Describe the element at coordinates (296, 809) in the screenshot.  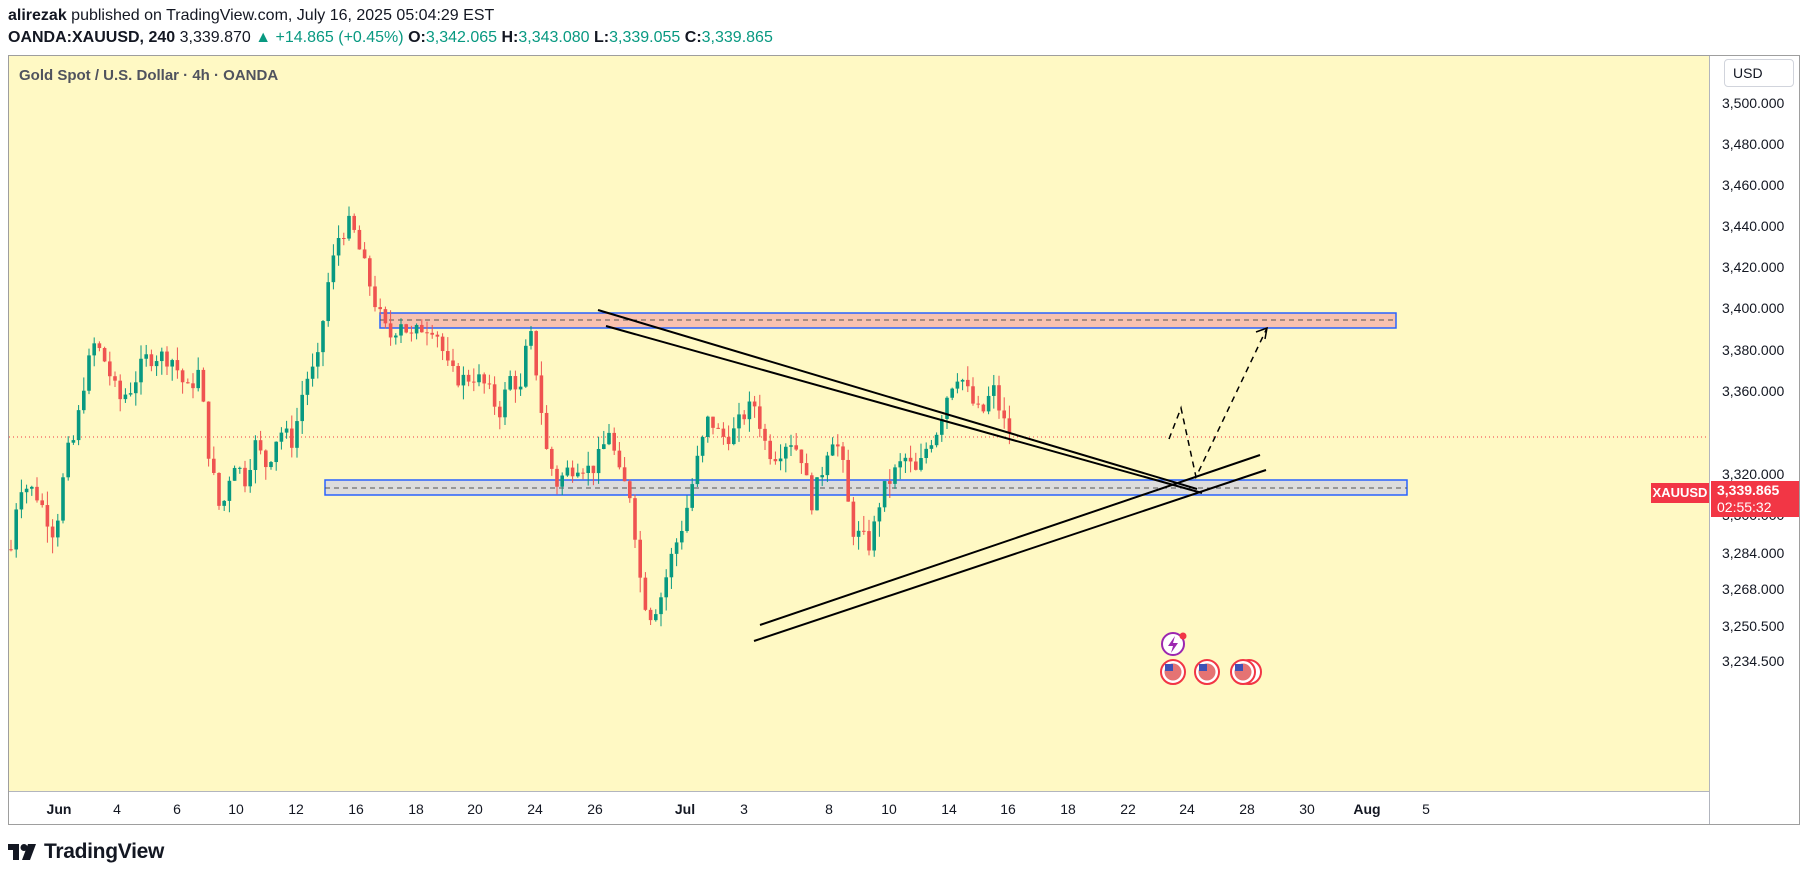
I see `time-tick-label: 12` at that location.